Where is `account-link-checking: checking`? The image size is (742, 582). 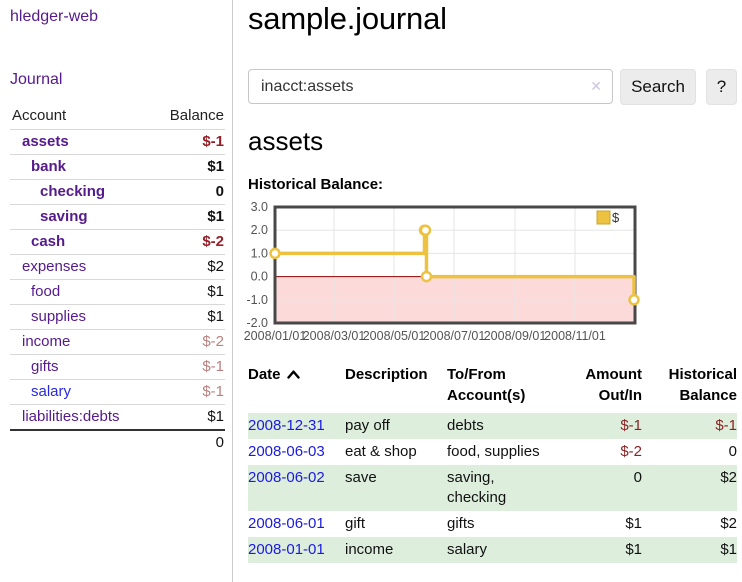
account-link-checking: checking is located at coordinates (73, 191).